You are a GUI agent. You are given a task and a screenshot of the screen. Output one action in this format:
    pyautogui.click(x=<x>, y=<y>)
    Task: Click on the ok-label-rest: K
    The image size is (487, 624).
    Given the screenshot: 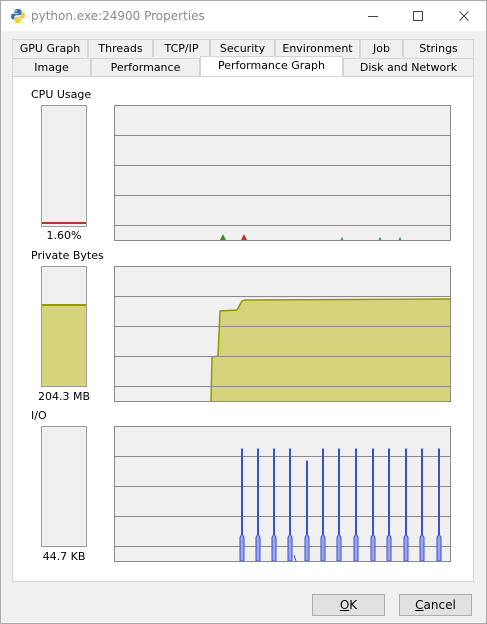 What is the action you would take?
    pyautogui.click(x=353, y=605)
    